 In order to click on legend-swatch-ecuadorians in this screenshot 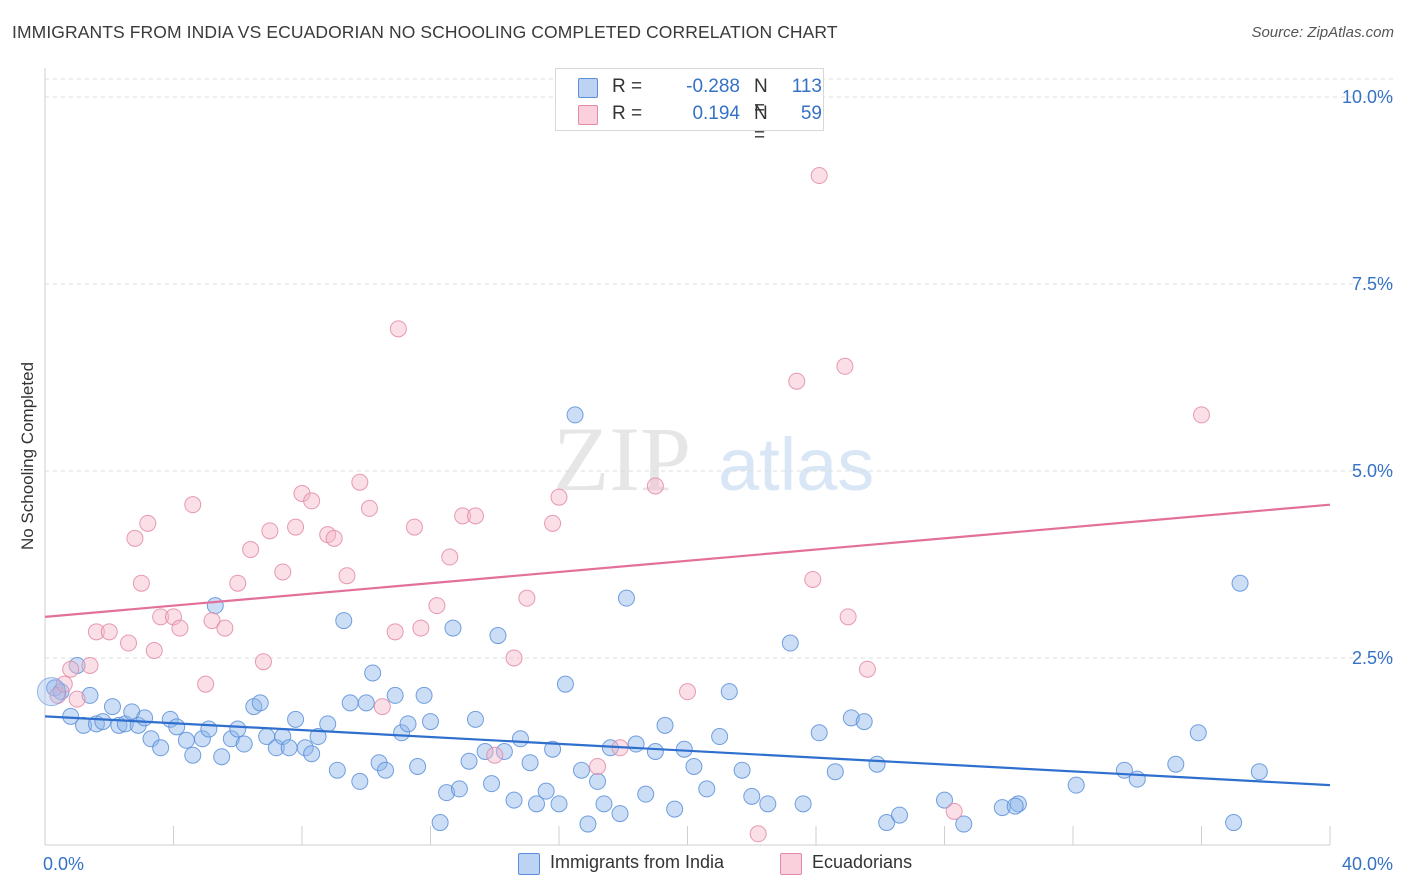, I will do `click(791, 864)`.